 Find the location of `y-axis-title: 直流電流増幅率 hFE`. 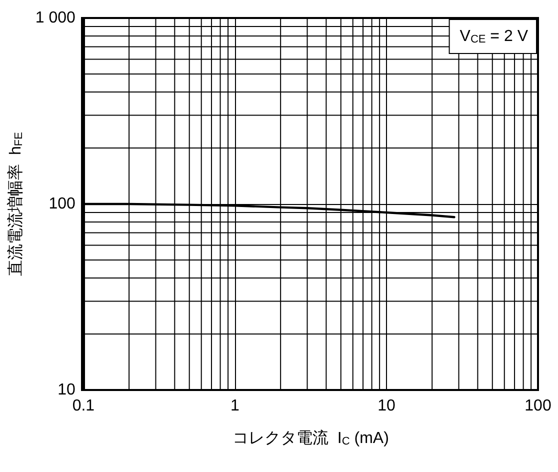

y-axis-title: 直流電流増幅率 hFE is located at coordinates (15, 204).